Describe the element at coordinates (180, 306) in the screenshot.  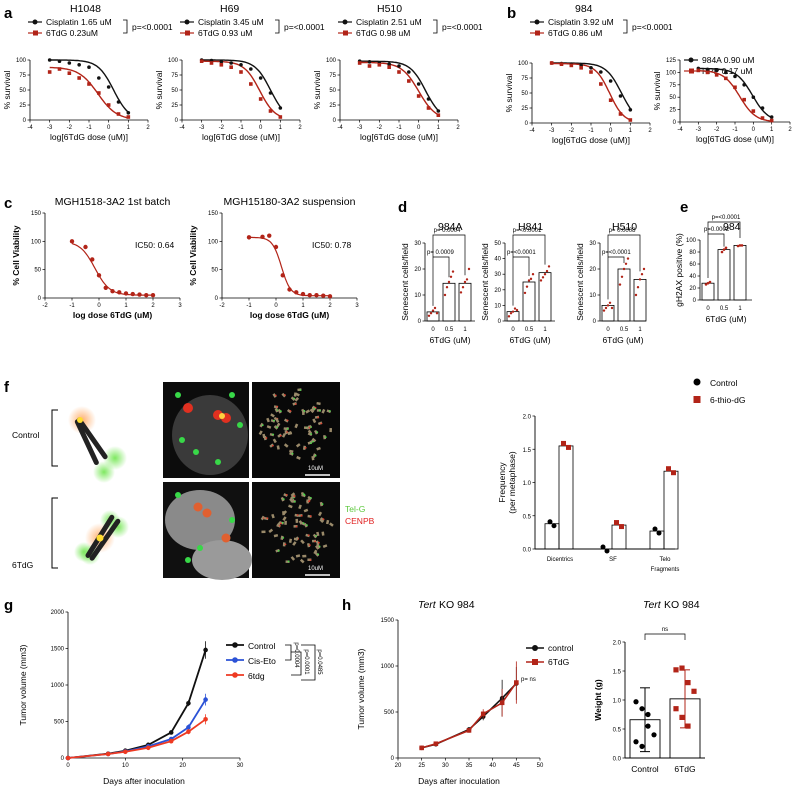
I see `x-tick-label: 3` at that location.